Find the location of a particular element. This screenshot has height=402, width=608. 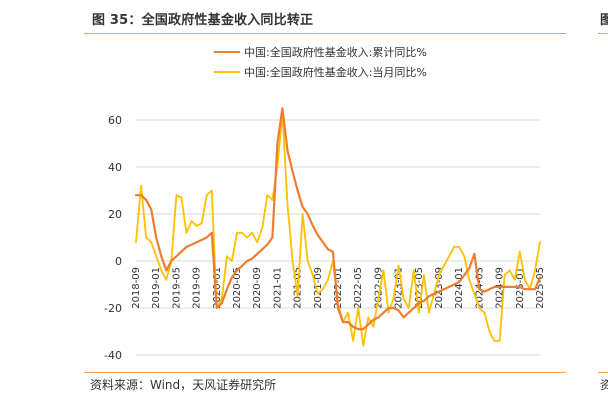

x-tick-label-2024-01: 2024-01 is located at coordinates (459, 288).